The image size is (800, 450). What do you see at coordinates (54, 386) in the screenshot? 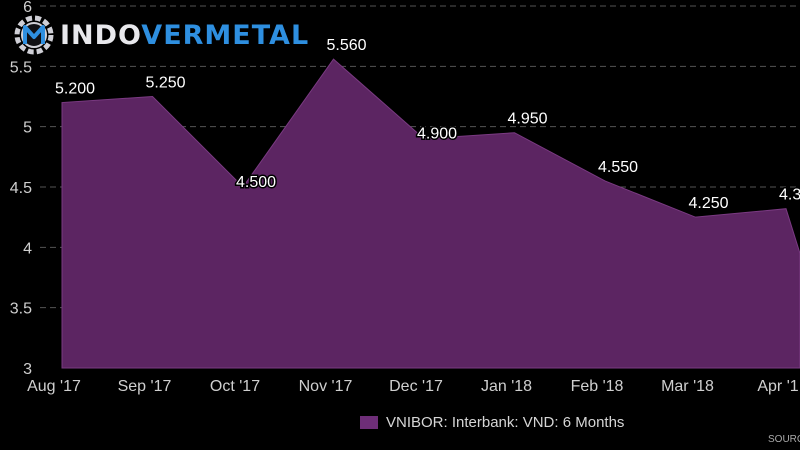
I see `x-tick-label: Aug '17` at bounding box center [54, 386].